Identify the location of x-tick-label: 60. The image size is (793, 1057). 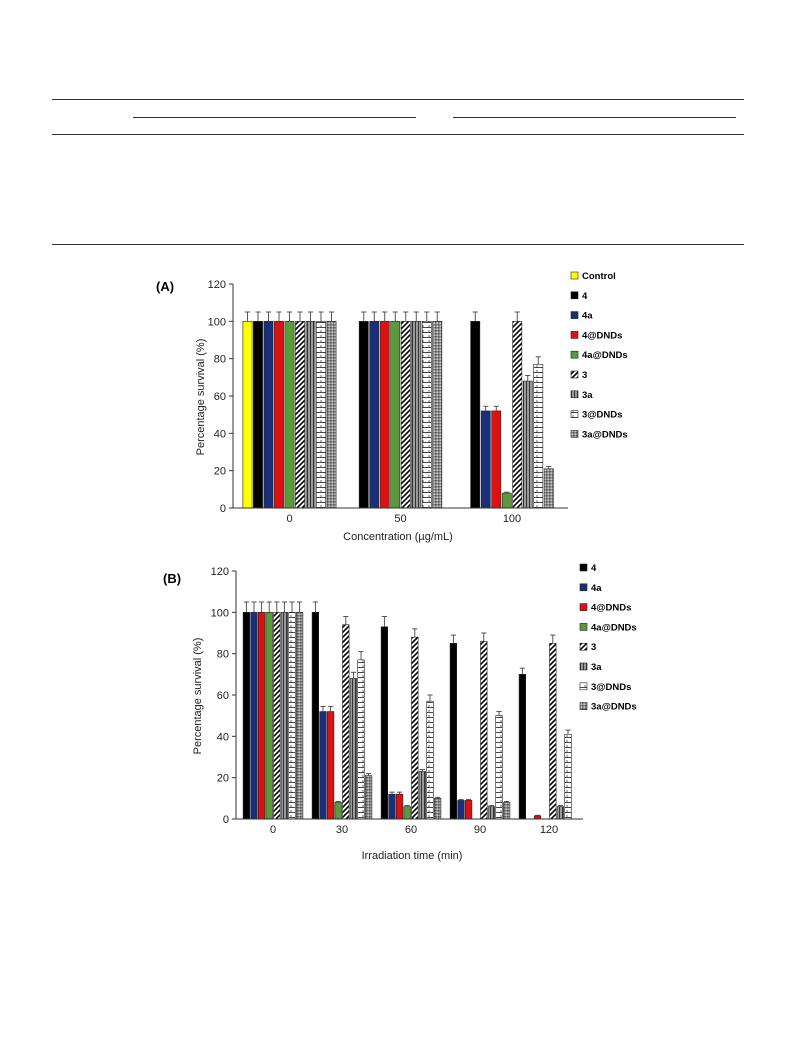
(411, 830).